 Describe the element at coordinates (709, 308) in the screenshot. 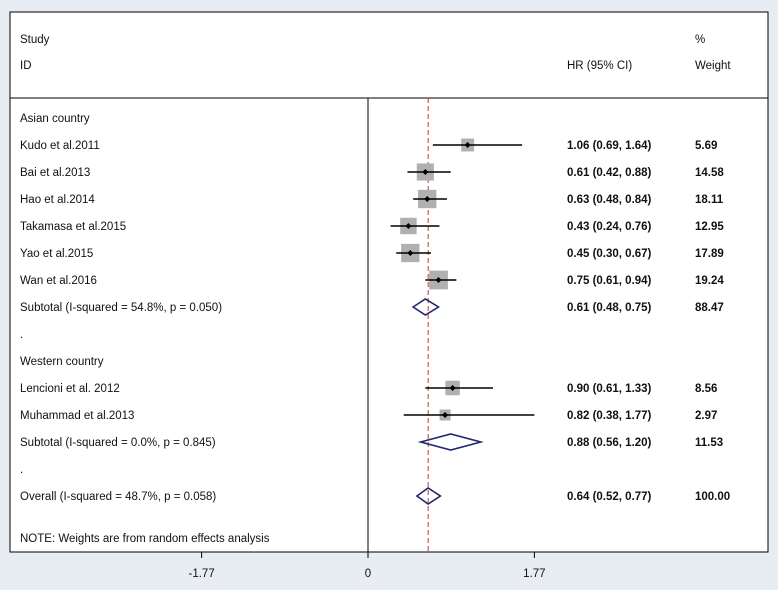

I see `weight-text: 88.47` at that location.